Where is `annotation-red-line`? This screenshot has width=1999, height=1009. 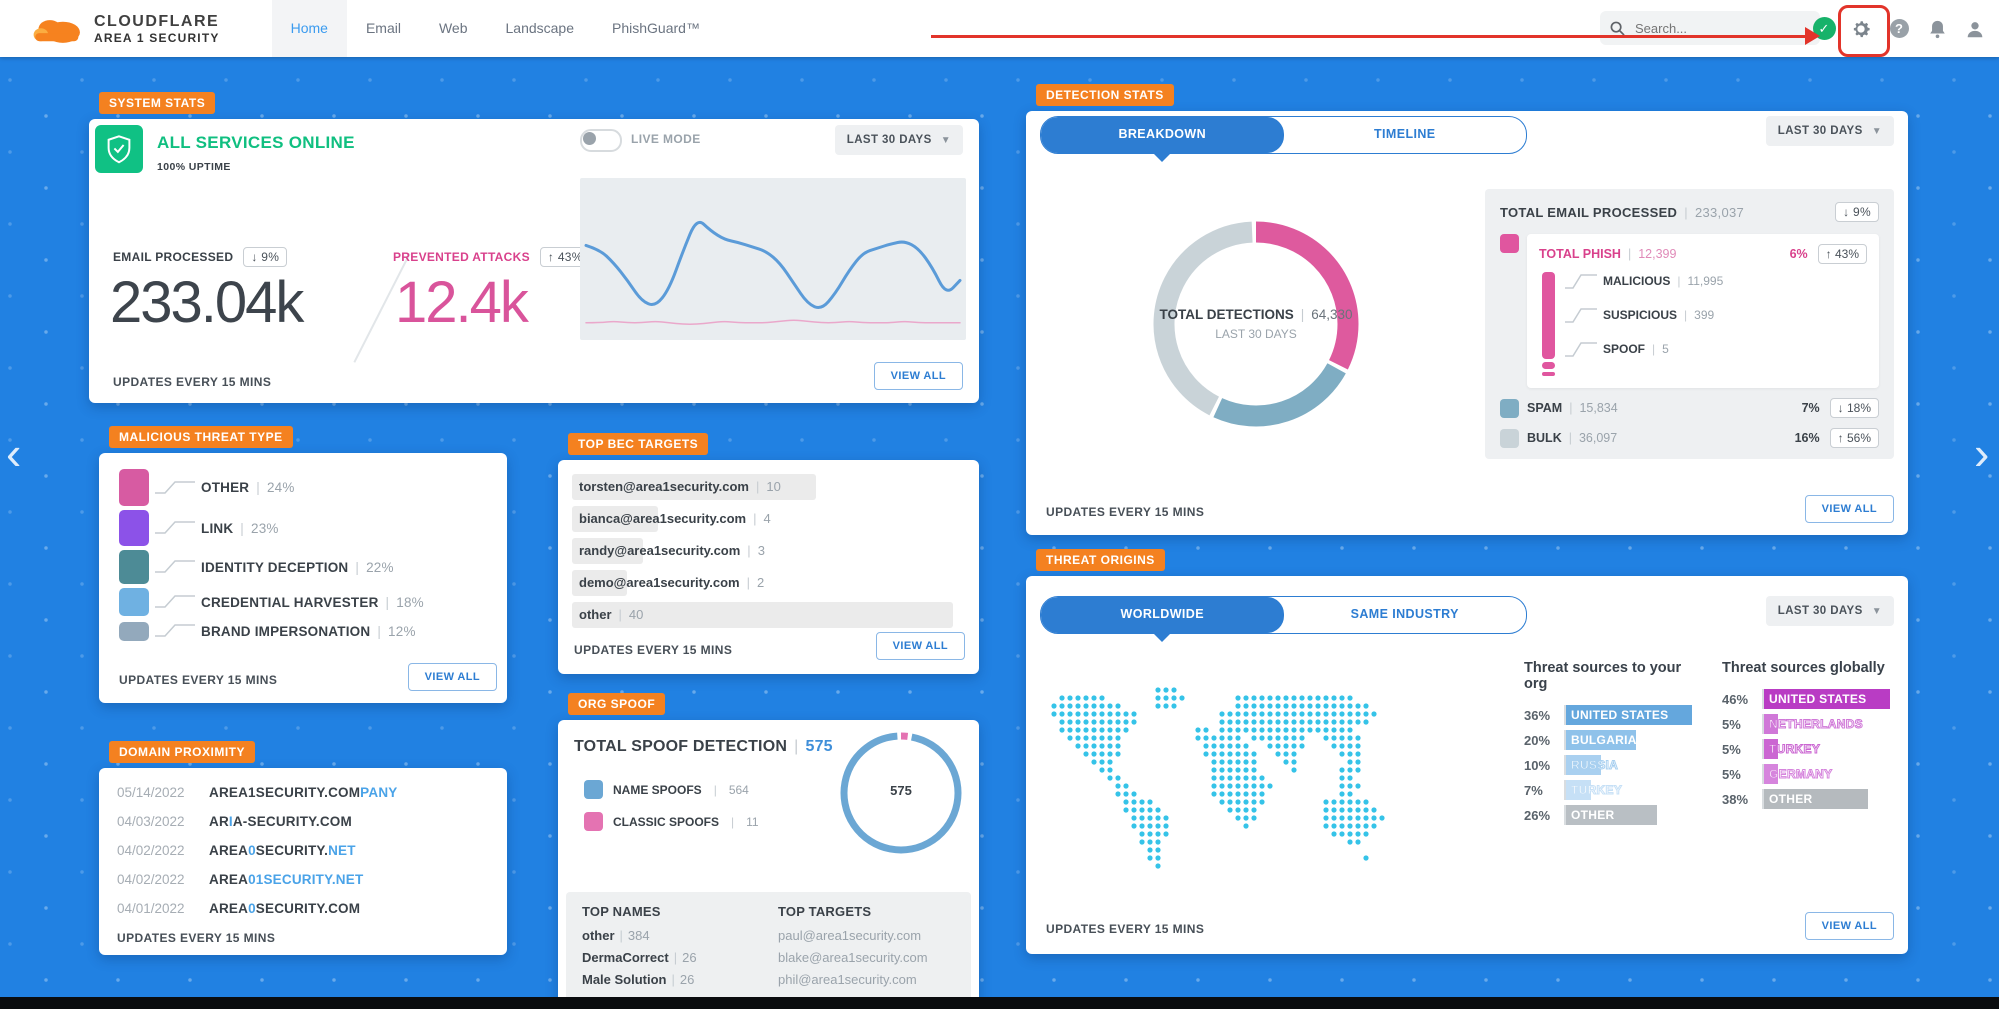 annotation-red-line is located at coordinates (1370, 36).